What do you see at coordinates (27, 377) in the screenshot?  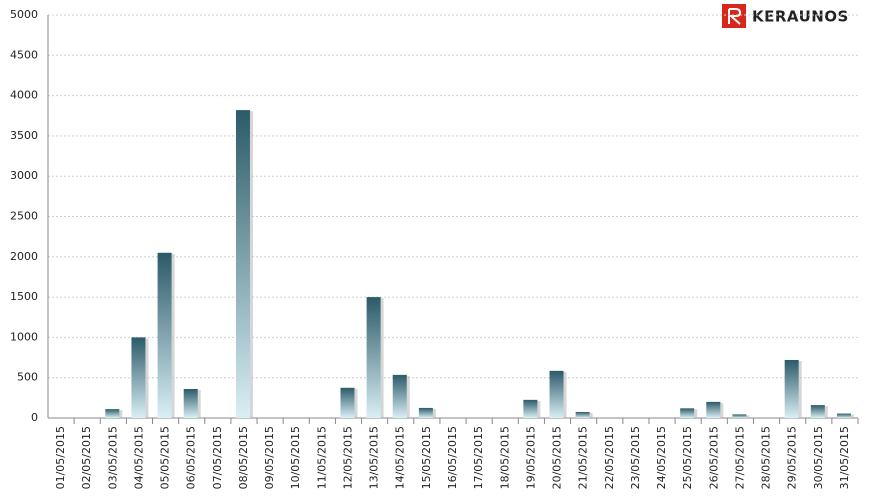 I see `y-tick-label: 500` at bounding box center [27, 377].